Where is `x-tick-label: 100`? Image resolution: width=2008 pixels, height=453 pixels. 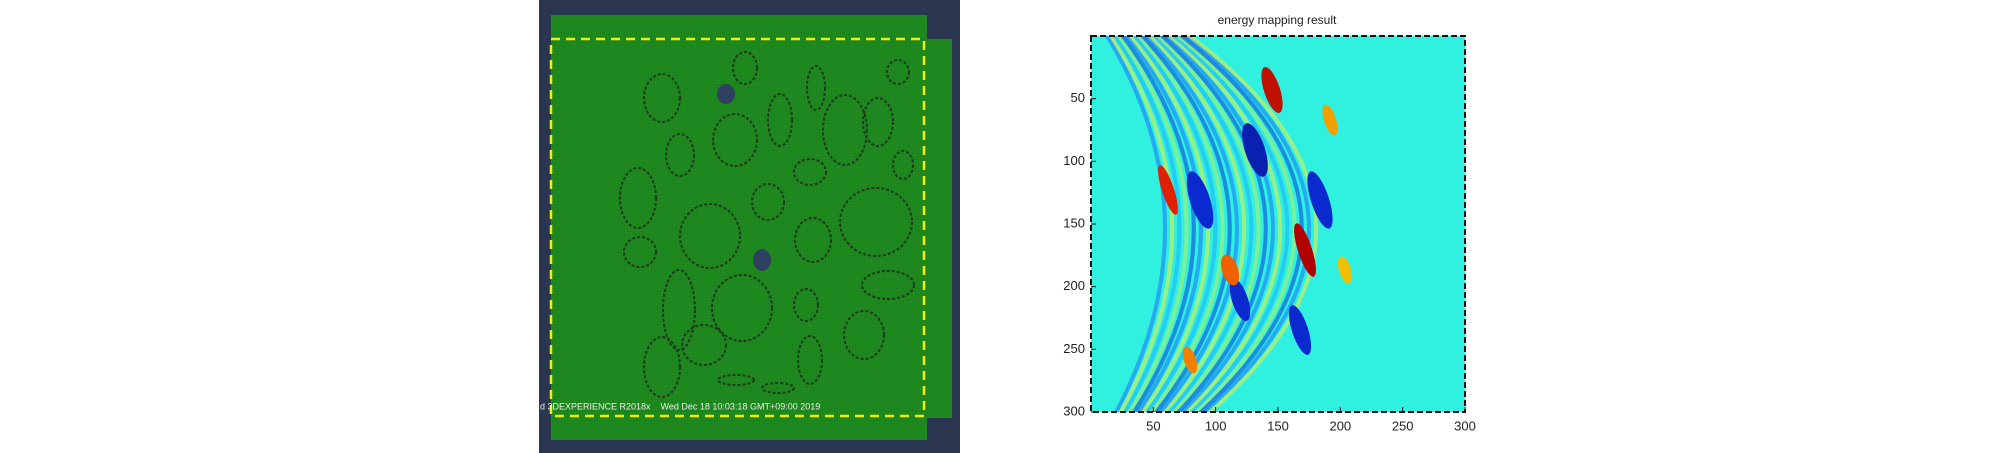 x-tick-label: 100 is located at coordinates (1216, 425).